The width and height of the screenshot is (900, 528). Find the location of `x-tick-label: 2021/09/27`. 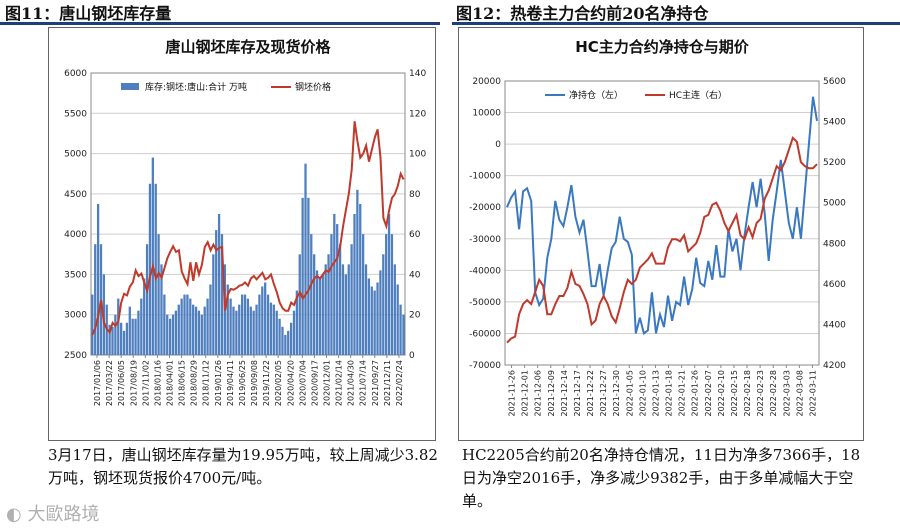

x-tick-label: 2021/09/27 is located at coordinates (375, 383).